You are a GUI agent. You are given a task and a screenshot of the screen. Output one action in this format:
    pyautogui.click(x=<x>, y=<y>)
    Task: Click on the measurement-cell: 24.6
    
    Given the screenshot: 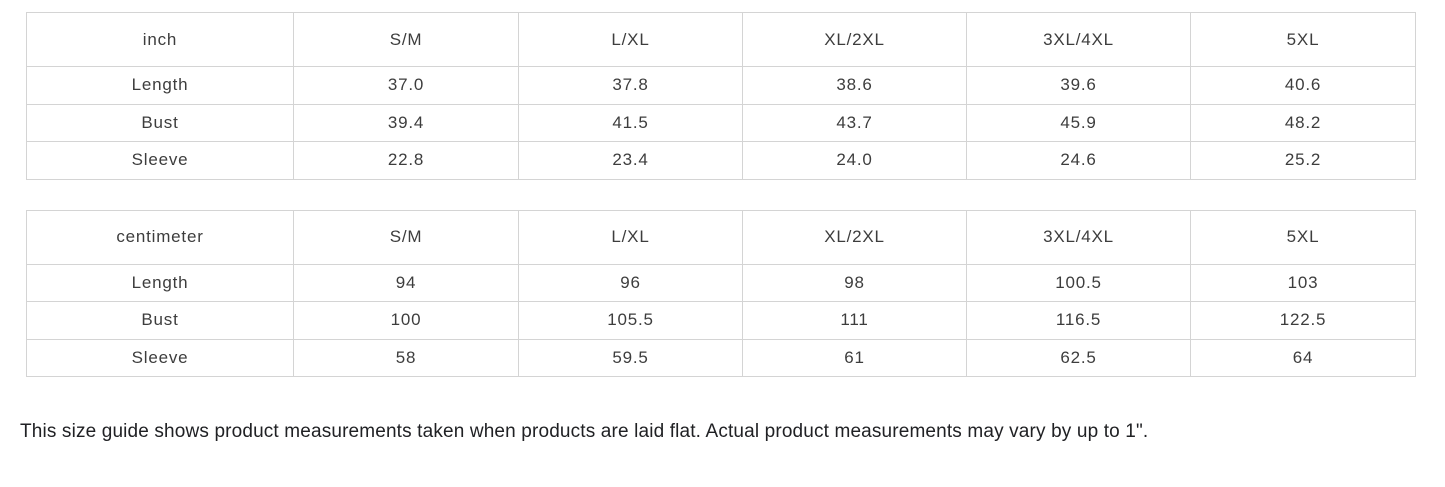 What is the action you would take?
    pyautogui.click(x=1078, y=160)
    